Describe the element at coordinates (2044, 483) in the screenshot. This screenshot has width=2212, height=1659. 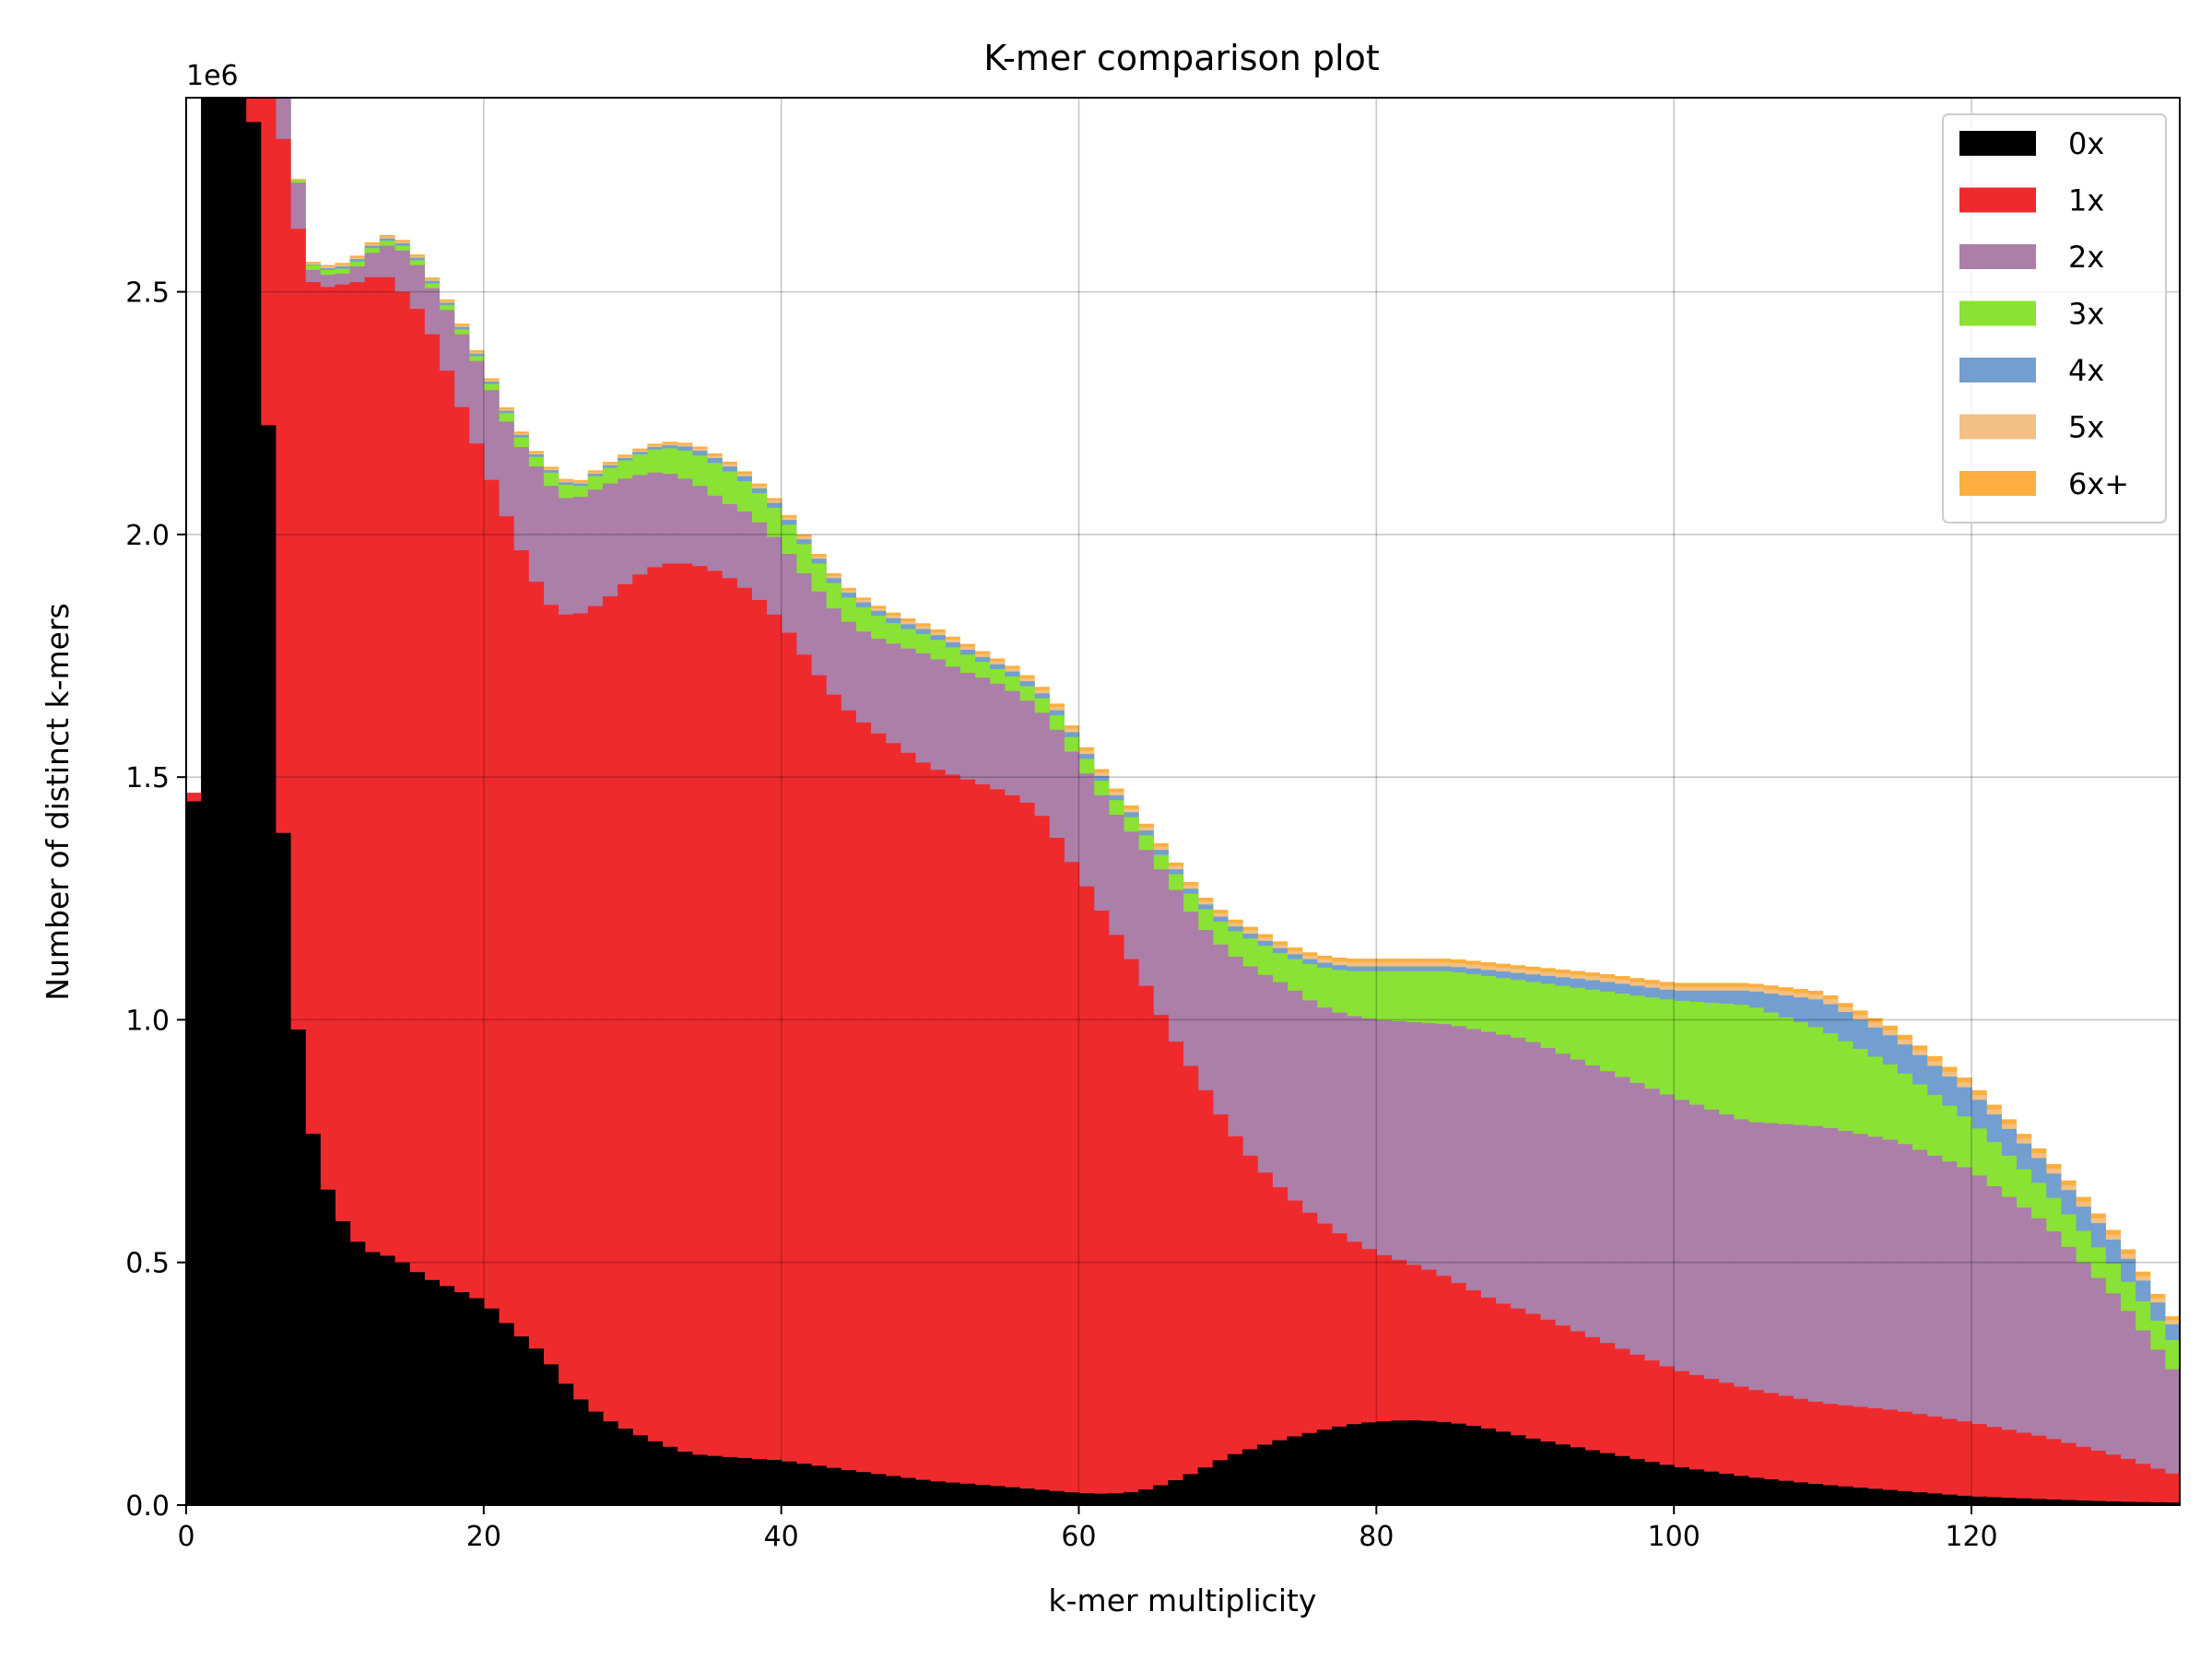
I see `legend-item: 6x+` at that location.